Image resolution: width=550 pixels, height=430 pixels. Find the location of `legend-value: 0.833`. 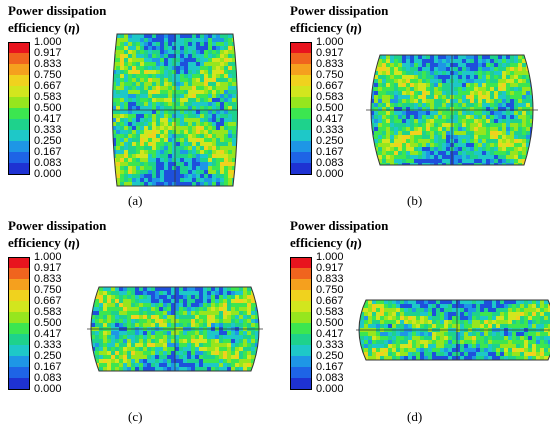

legend-value: 0.833 is located at coordinates (48, 279).